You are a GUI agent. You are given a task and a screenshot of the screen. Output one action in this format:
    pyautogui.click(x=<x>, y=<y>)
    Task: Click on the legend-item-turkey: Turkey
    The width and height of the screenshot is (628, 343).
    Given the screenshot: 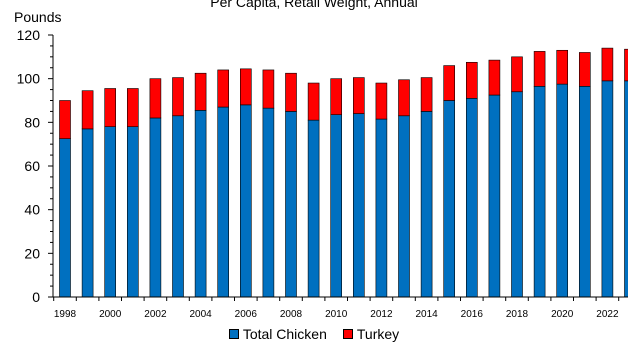 What is the action you would take?
    pyautogui.click(x=371, y=334)
    